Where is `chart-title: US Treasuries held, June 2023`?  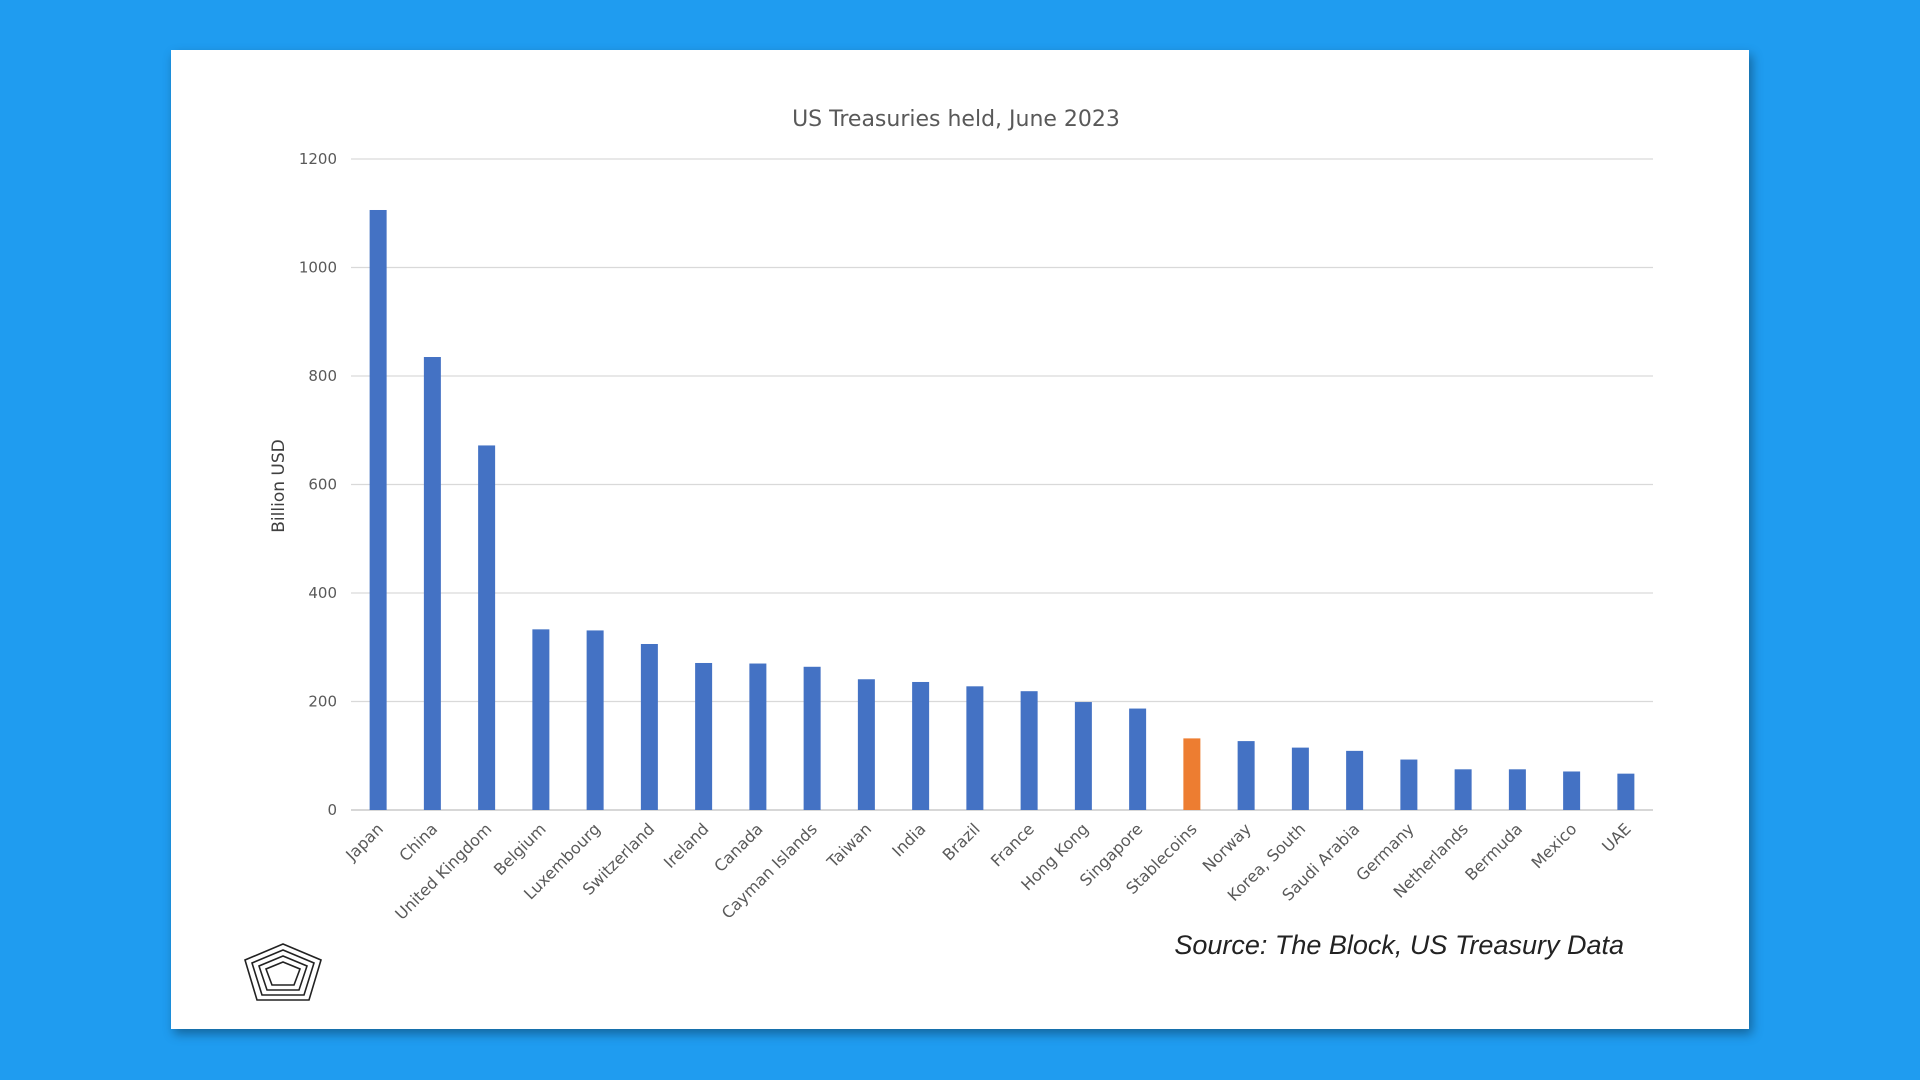
chart-title: US Treasuries held, June 2023 is located at coordinates (956, 119).